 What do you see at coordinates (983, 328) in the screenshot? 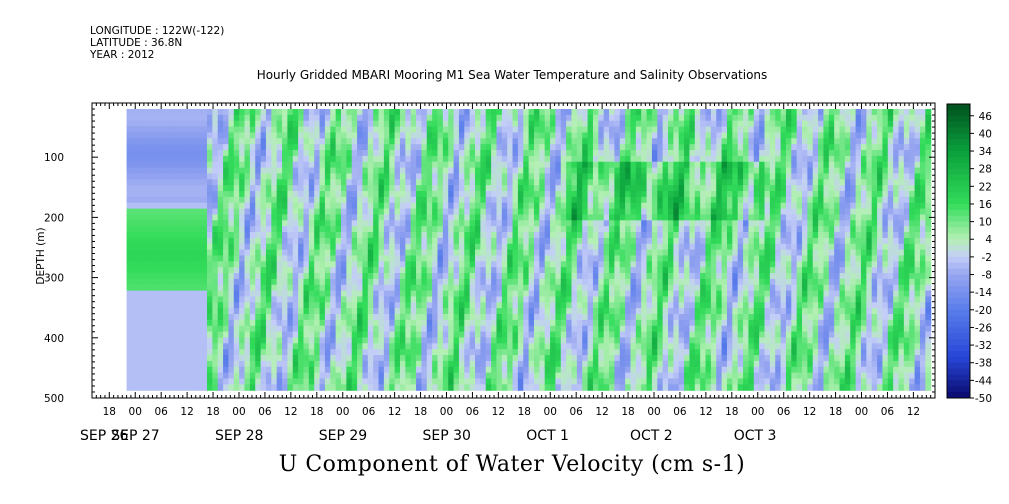
I see `colorbar-label: -26` at bounding box center [983, 328].